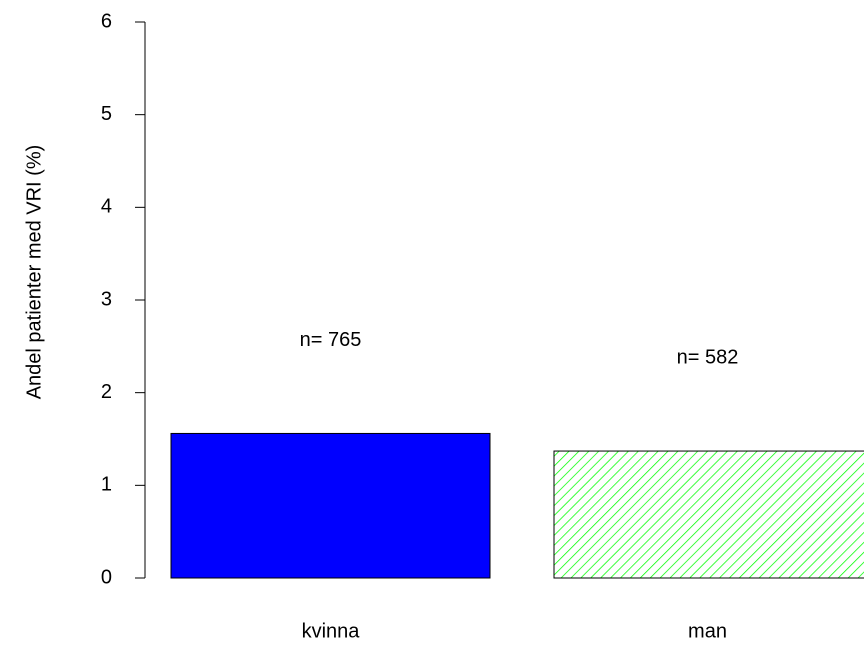  What do you see at coordinates (106, 207) in the screenshot?
I see `y-tick-label: 4` at bounding box center [106, 207].